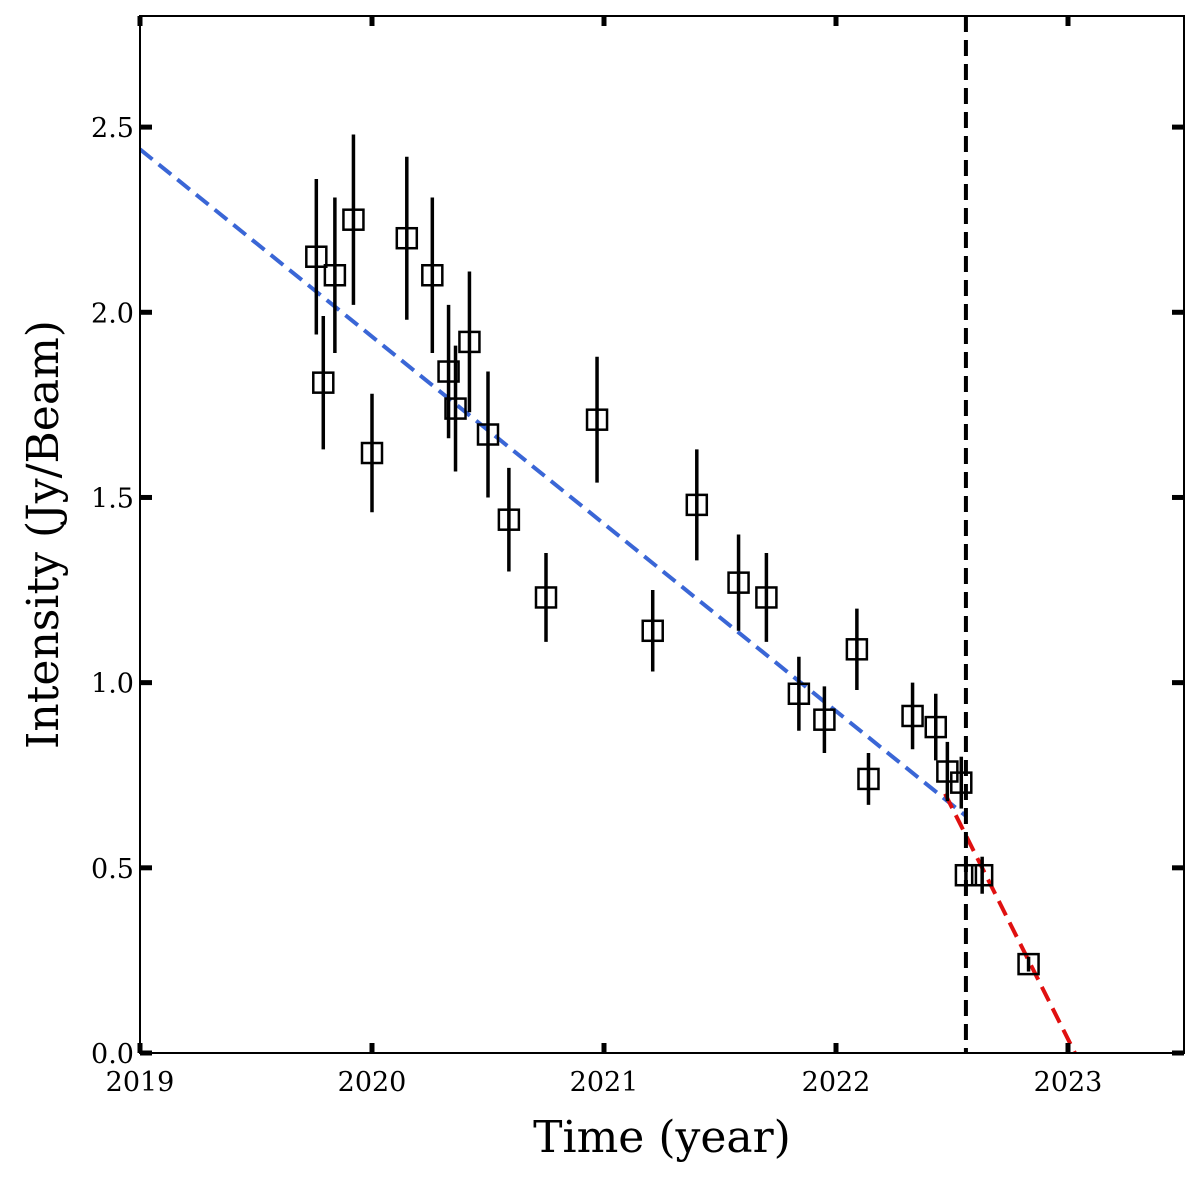  What do you see at coordinates (662, 1137) in the screenshot?
I see `x-axis-title: Time (year)` at bounding box center [662, 1137].